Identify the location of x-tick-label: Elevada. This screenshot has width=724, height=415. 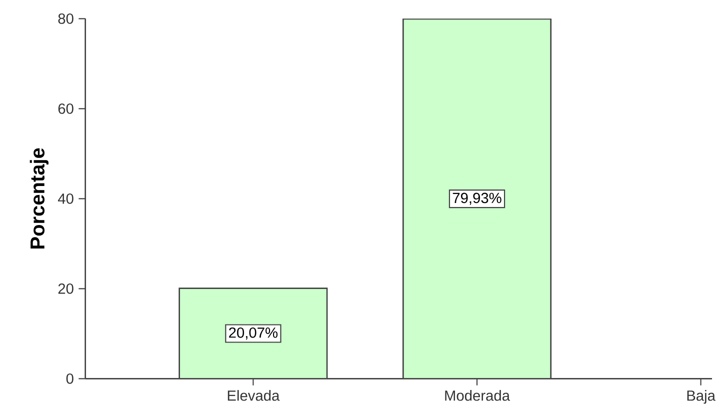
(254, 395).